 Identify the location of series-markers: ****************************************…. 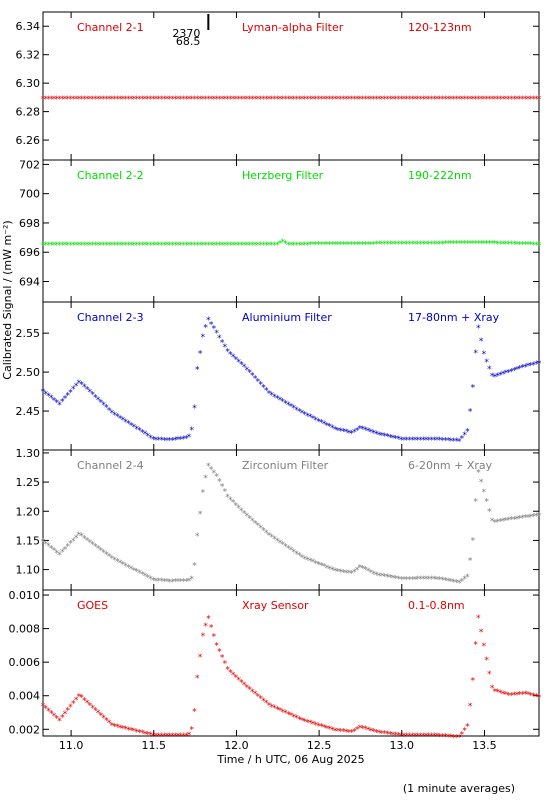
(291, 679).